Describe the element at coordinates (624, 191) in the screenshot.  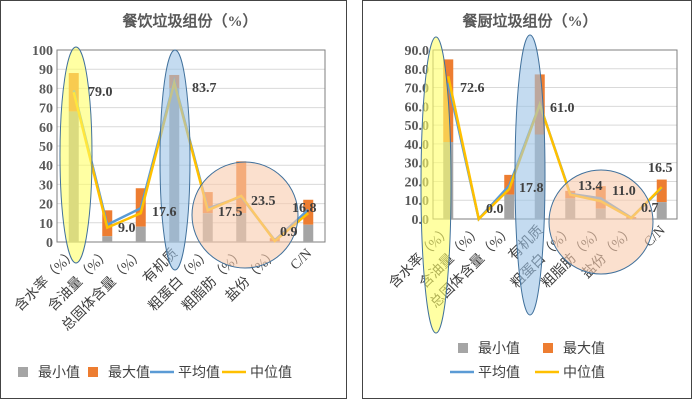
I see `data-label: 11.0` at that location.